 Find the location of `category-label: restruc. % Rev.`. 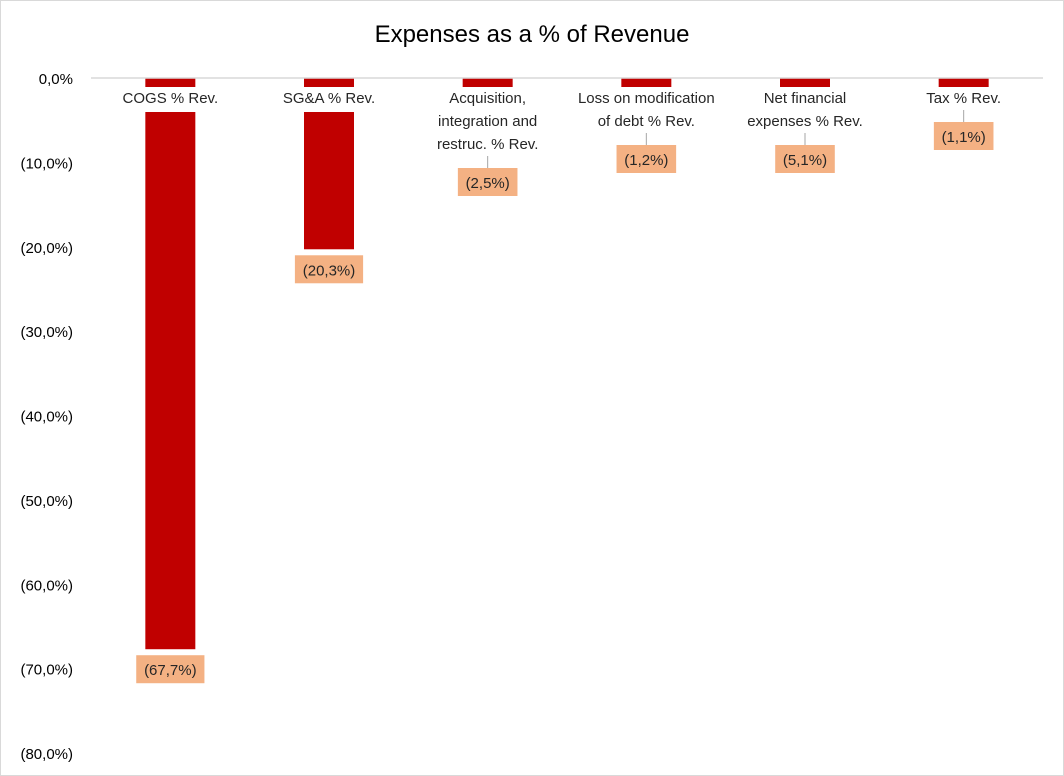

category-label: restruc. % Rev. is located at coordinates (487, 144).